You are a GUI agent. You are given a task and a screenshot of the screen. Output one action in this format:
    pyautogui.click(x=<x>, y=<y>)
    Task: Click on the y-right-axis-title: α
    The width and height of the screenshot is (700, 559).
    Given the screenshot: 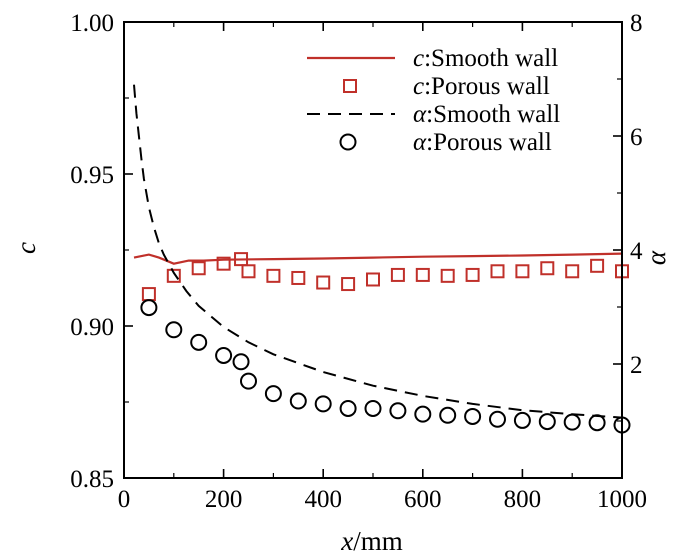 What is the action you would take?
    pyautogui.click(x=656, y=257)
    